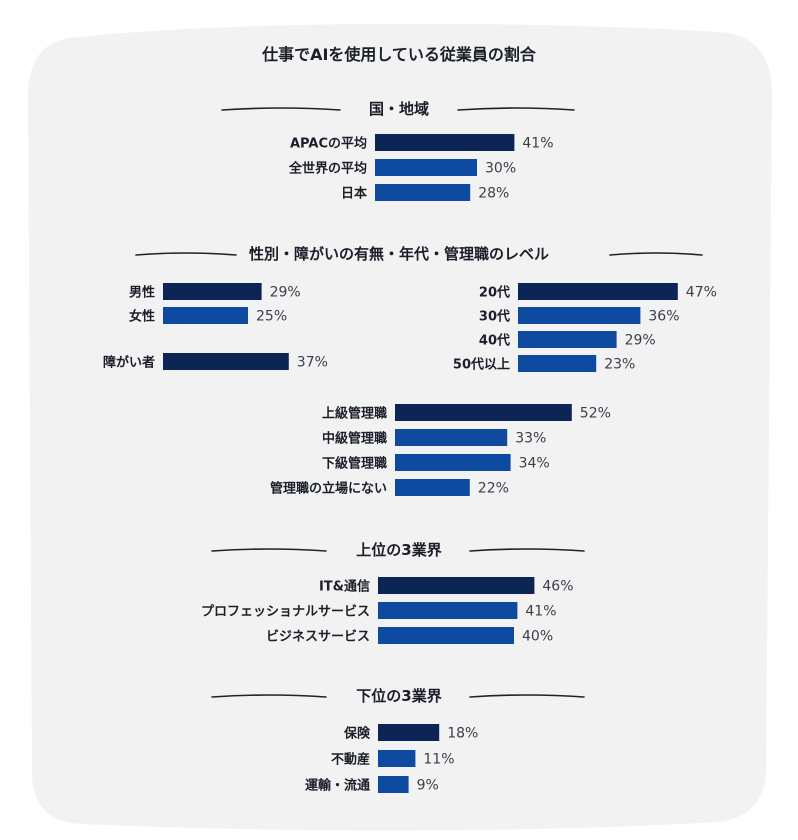 The width and height of the screenshot is (798, 840). I want to click on value-label: 9%, so click(428, 786).